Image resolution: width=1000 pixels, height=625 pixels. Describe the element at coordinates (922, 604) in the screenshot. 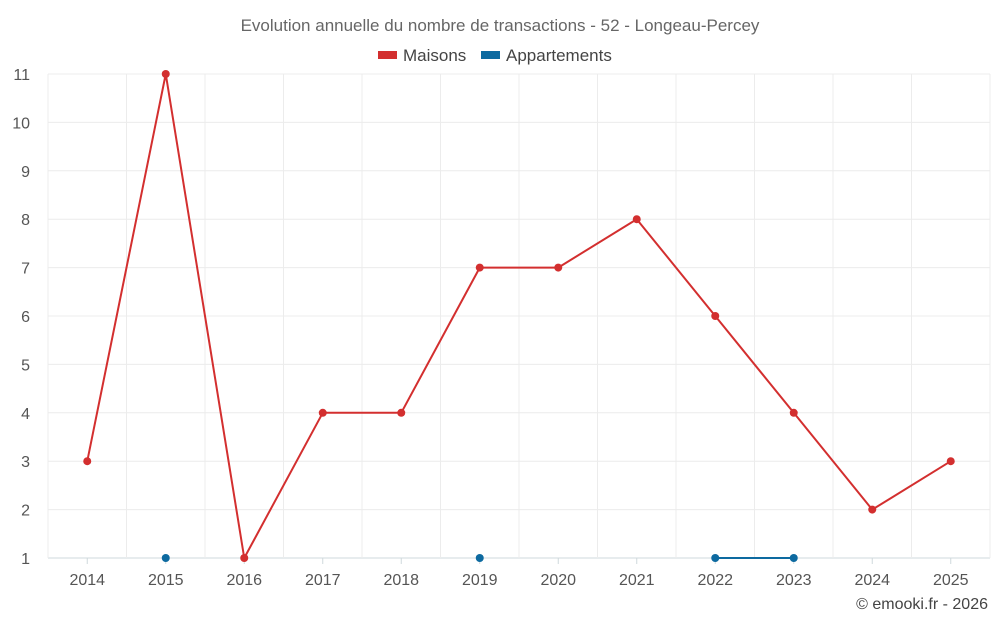

I see `credit-text: © emooki.fr - 2026` at that location.